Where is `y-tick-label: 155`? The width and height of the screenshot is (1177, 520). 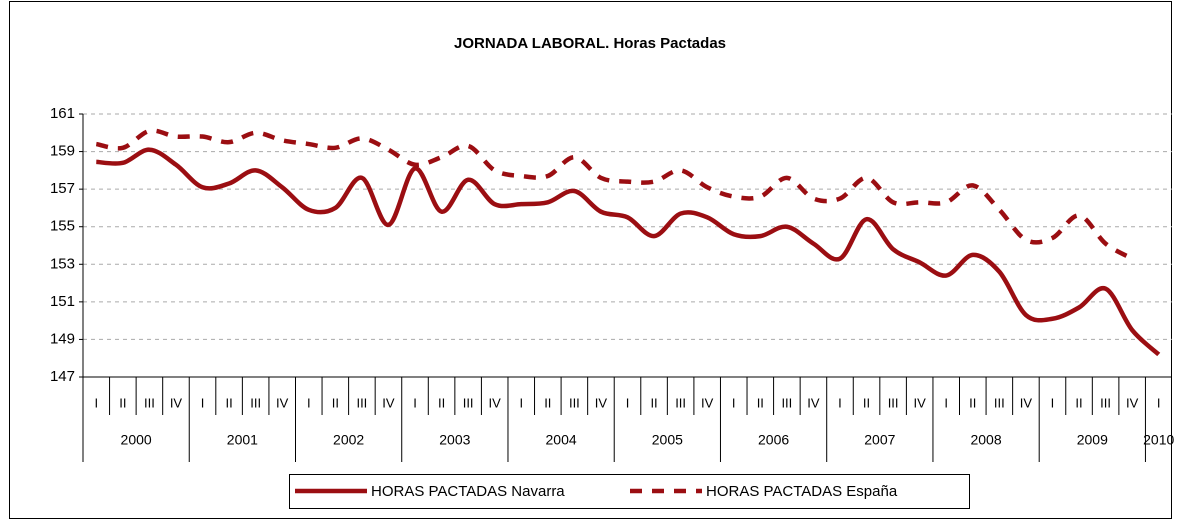 y-tick-label: 155 is located at coordinates (62, 226).